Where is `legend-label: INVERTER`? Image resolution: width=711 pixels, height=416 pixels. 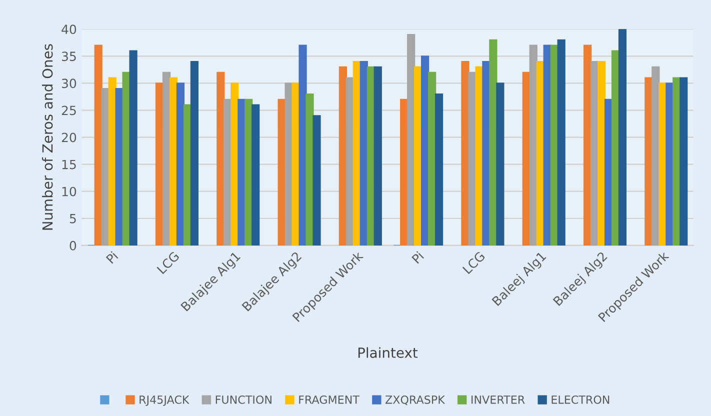 legend-label: INVERTER is located at coordinates (498, 400).